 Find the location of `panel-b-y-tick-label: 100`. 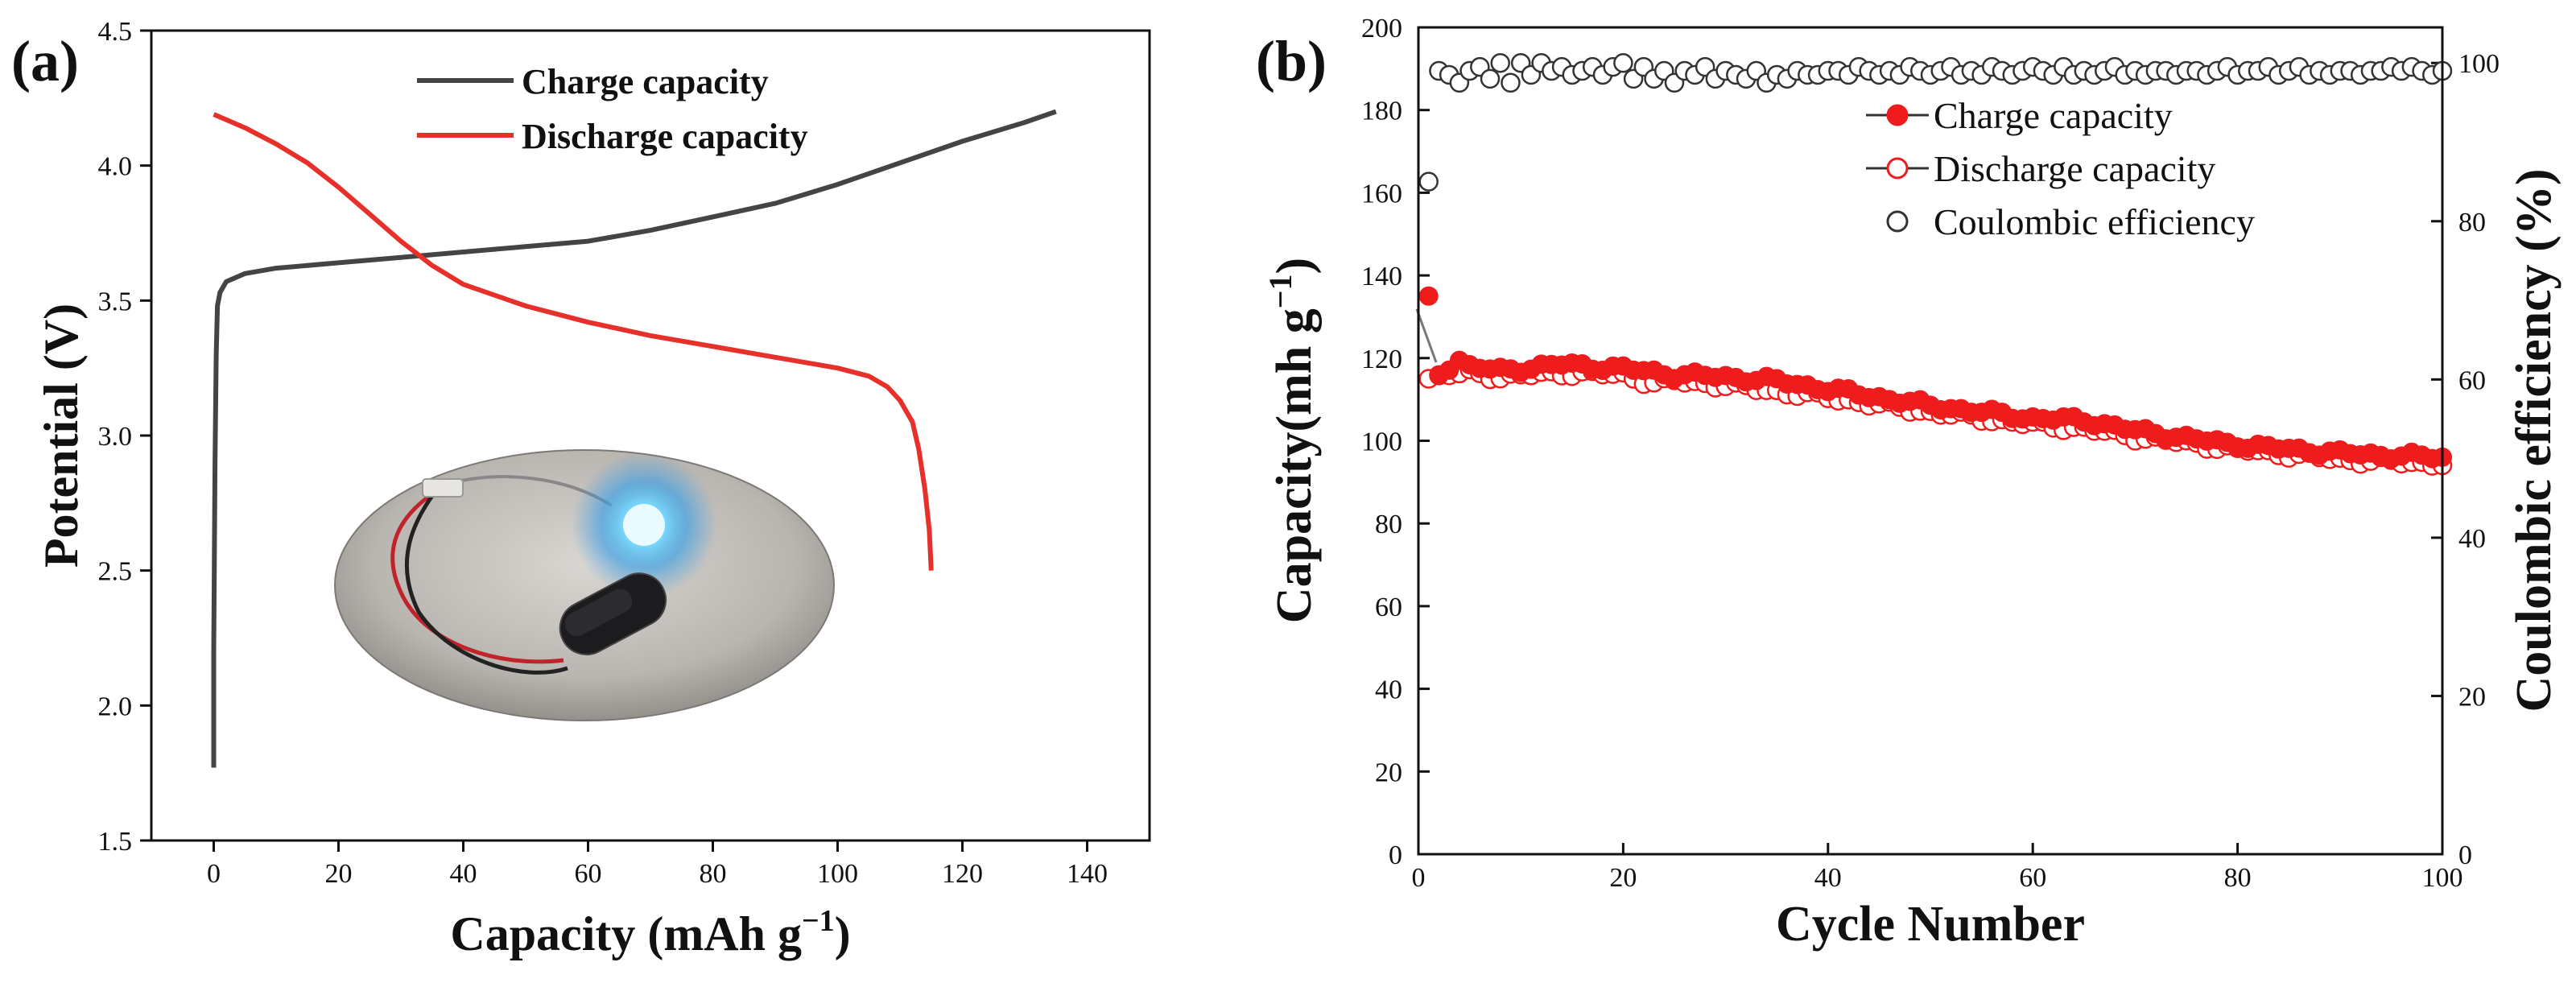

panel-b-y-tick-label: 100 is located at coordinates (1381, 442).